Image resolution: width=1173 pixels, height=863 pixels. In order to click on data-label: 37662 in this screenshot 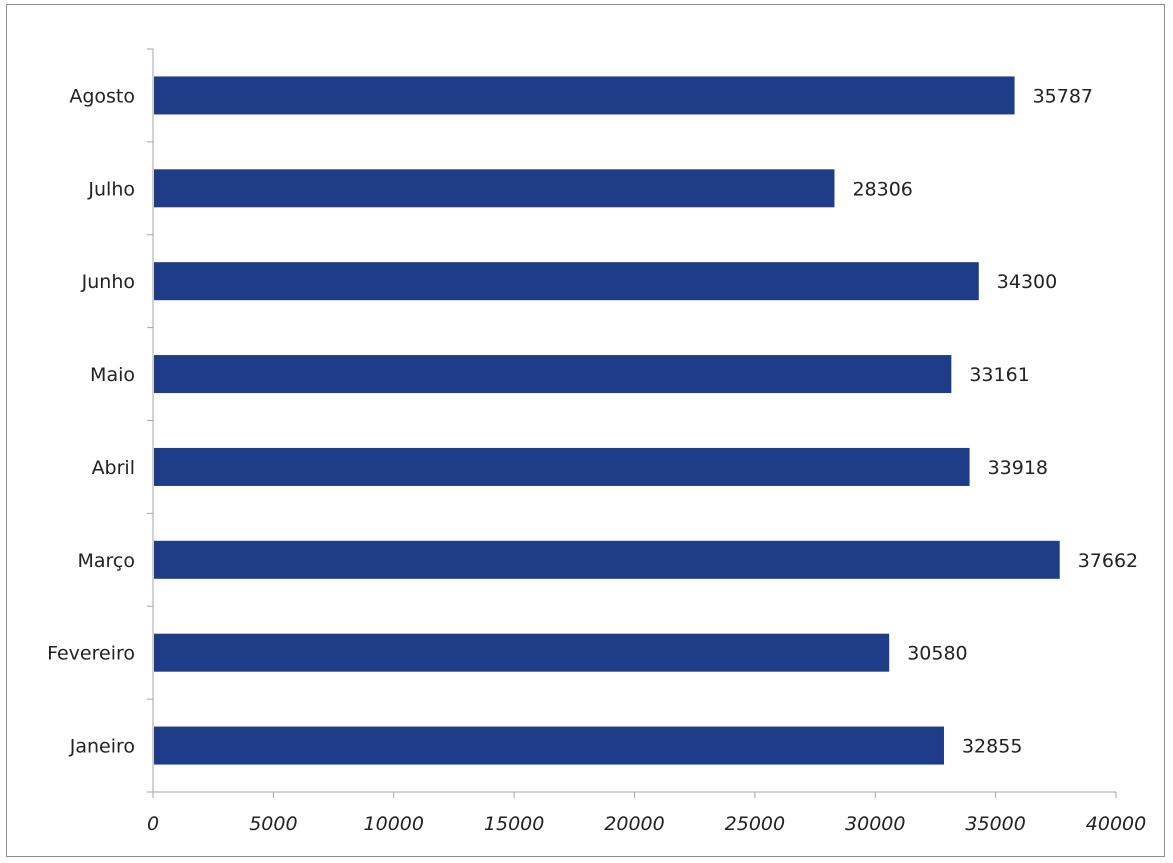, I will do `click(1108, 561)`.